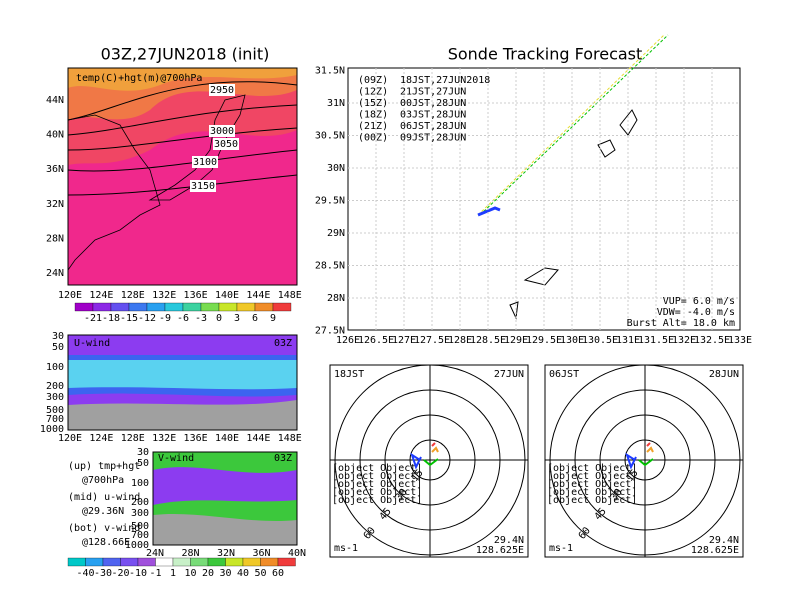  What do you see at coordinates (58, 347) in the screenshot?
I see `y-tick-label: 50` at bounding box center [58, 347].